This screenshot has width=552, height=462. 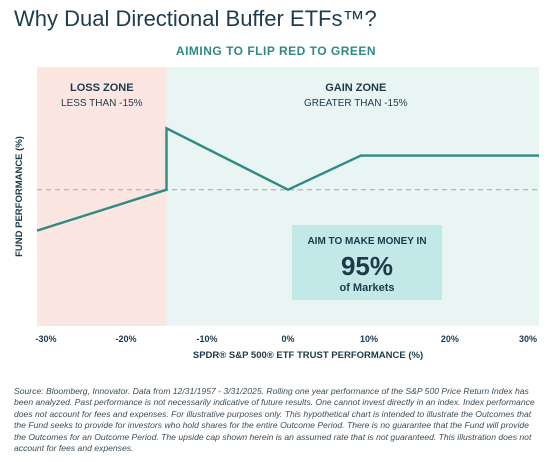 What do you see at coordinates (450, 339) in the screenshot?
I see `x-tick-label: 20%` at bounding box center [450, 339].